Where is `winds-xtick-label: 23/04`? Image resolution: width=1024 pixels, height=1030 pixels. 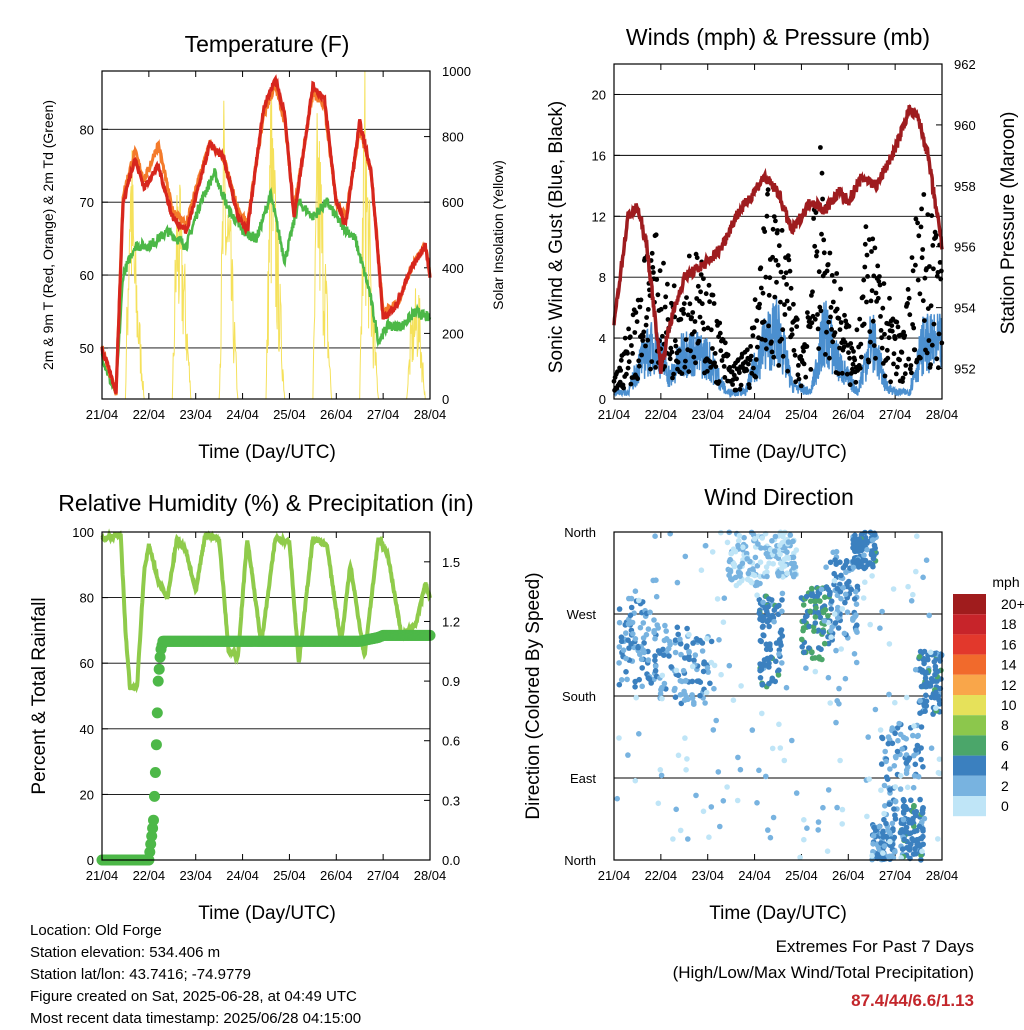 winds-xtick-label: 23/04 is located at coordinates (707, 414).